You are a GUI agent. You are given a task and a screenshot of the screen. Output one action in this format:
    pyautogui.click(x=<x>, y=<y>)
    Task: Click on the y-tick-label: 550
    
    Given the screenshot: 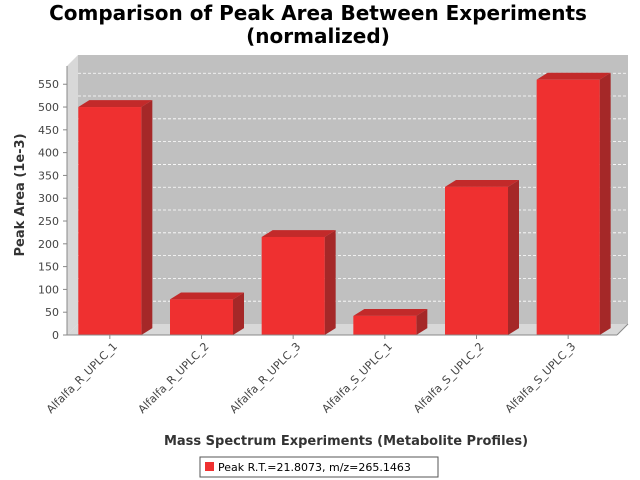 What is the action you would take?
    pyautogui.click(x=48, y=84)
    